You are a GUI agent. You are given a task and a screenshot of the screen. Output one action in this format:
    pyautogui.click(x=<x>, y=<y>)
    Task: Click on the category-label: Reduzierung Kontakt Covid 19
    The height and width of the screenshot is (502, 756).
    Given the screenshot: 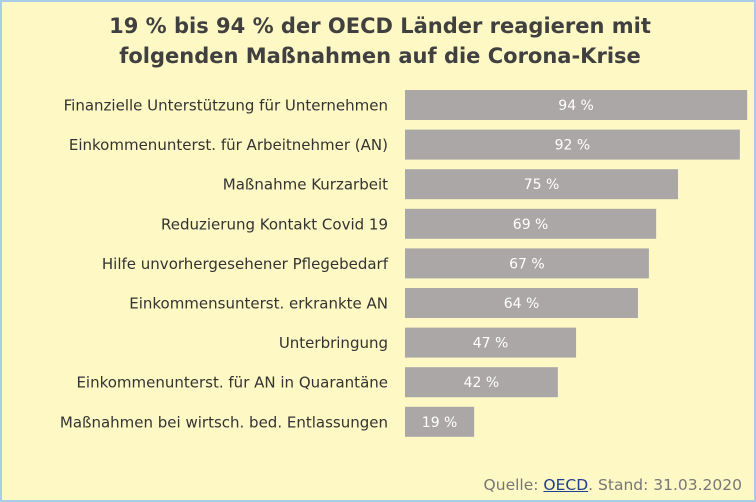 What is the action you would take?
    pyautogui.click(x=274, y=224)
    